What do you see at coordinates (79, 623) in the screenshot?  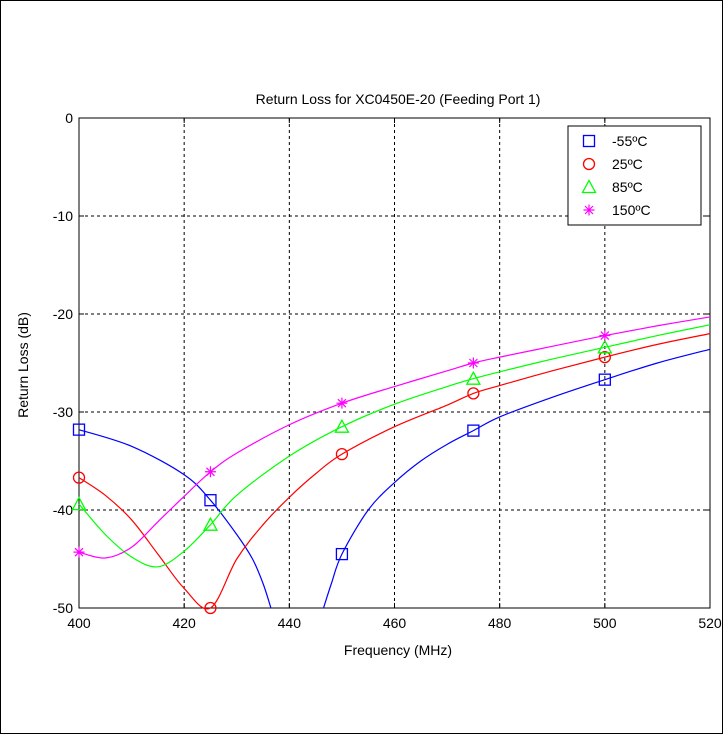 I see `x-tick-label: 400` at bounding box center [79, 623].